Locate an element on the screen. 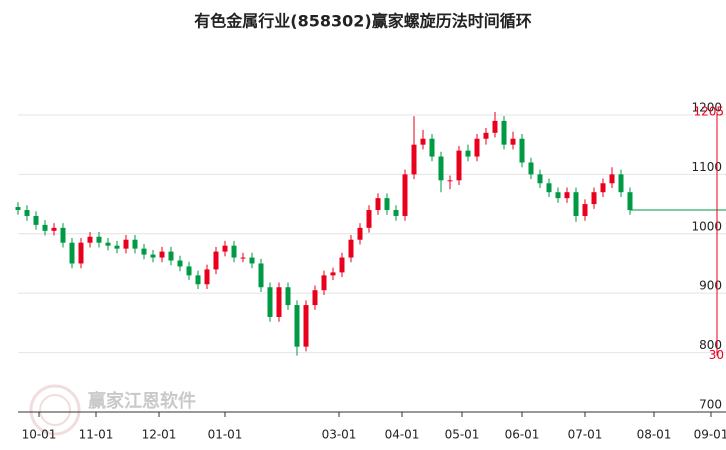 The width and height of the screenshot is (726, 450). y-tick-label: 900 is located at coordinates (710, 286).